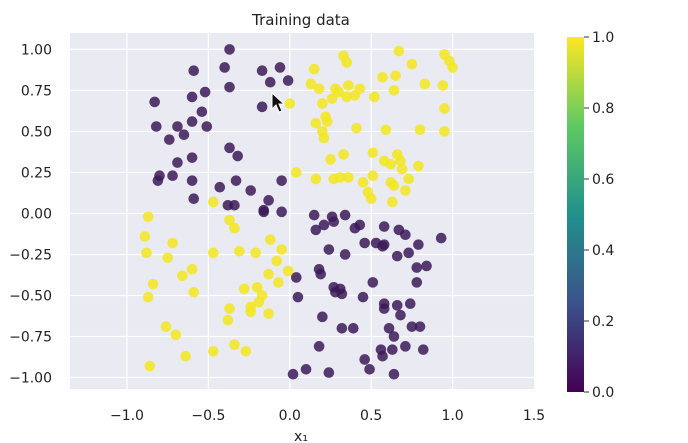 This screenshot has width=688, height=443. What do you see at coordinates (30, 255) in the screenshot?
I see `y-tick-label-5: −0.25` at bounding box center [30, 255].